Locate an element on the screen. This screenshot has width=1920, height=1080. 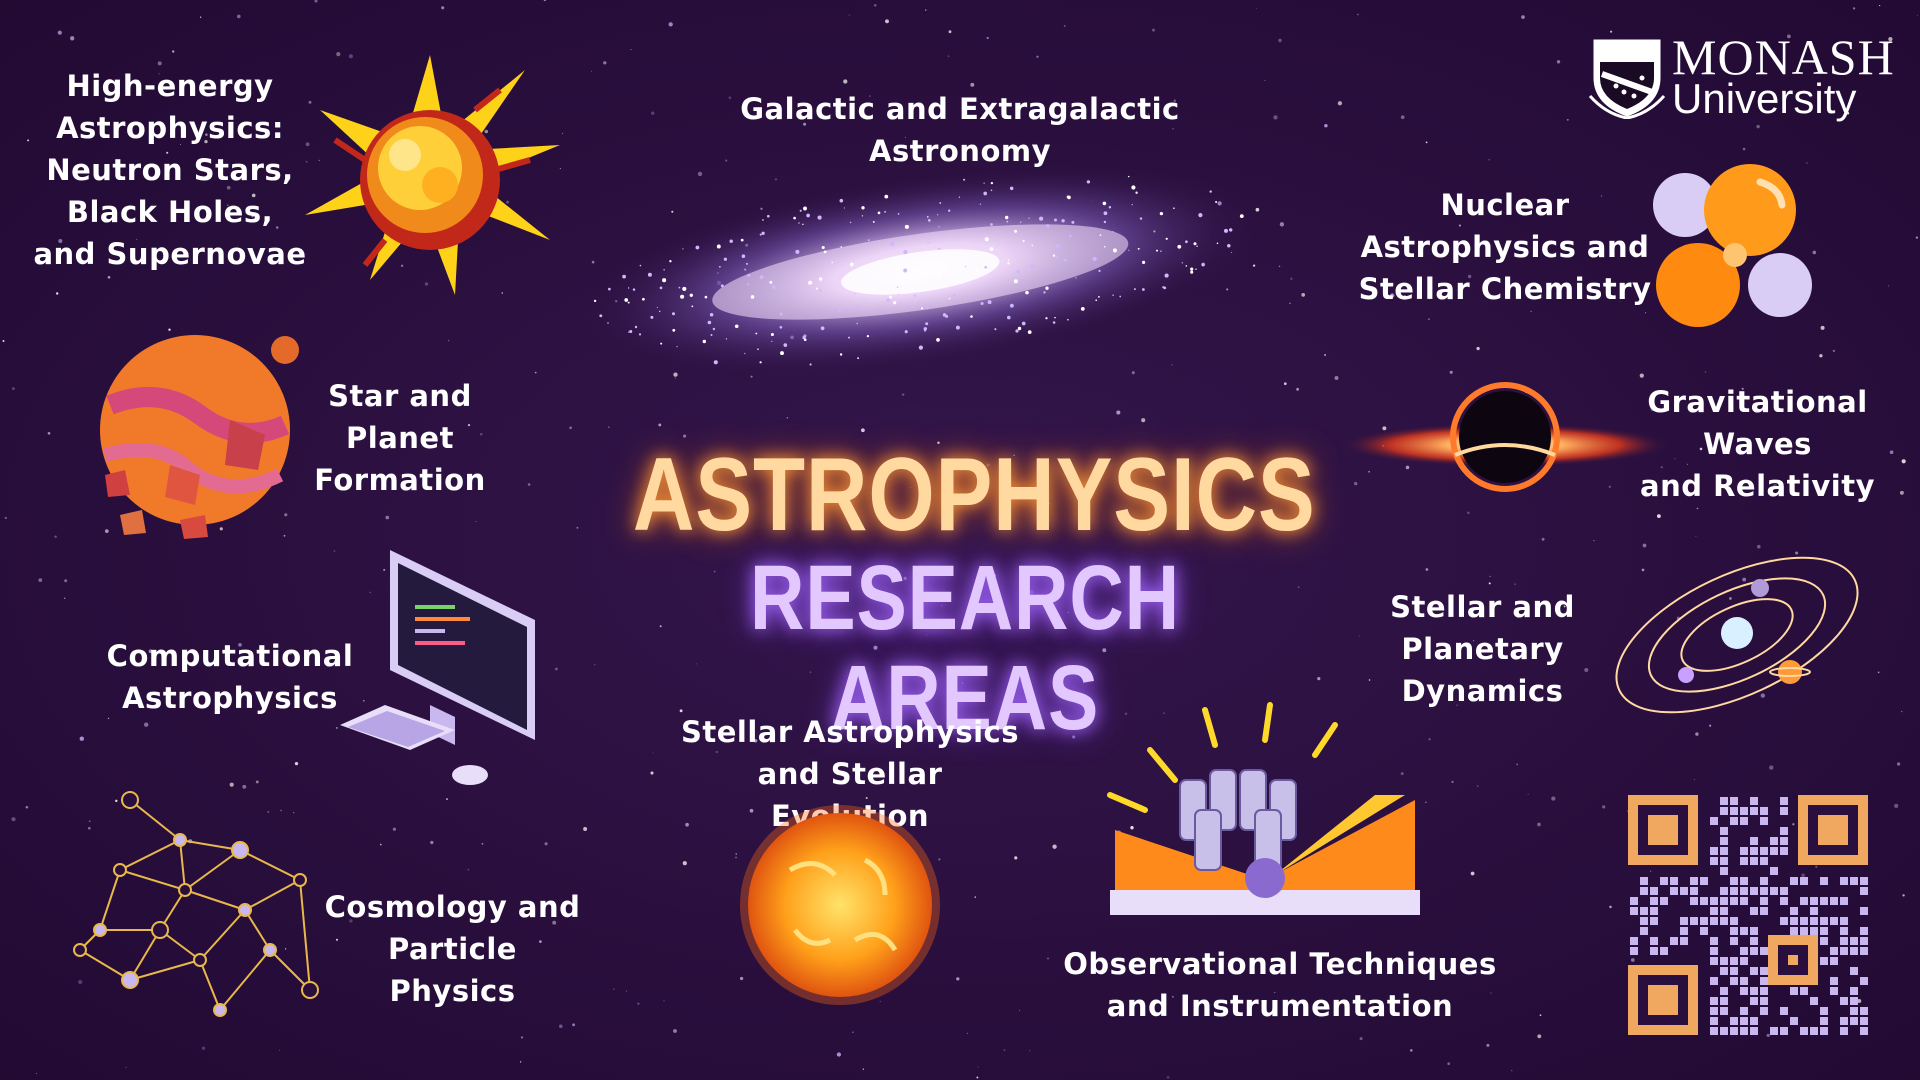
orbit-system-icon is located at coordinates (1737, 635).